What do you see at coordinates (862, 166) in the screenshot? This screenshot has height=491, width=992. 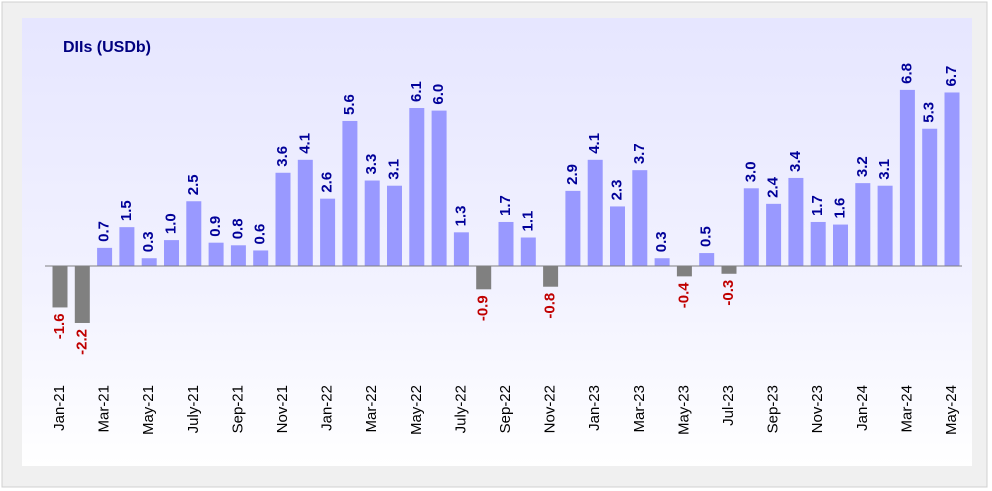 I see `value-label: 3.2` at bounding box center [862, 166].